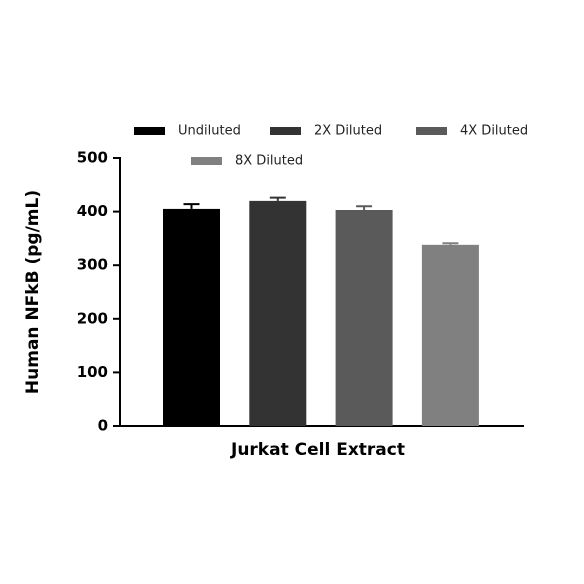 The height and width of the screenshot is (584, 584). Describe the element at coordinates (494, 131) in the screenshot. I see `legend-label: 4X Diluted` at that location.